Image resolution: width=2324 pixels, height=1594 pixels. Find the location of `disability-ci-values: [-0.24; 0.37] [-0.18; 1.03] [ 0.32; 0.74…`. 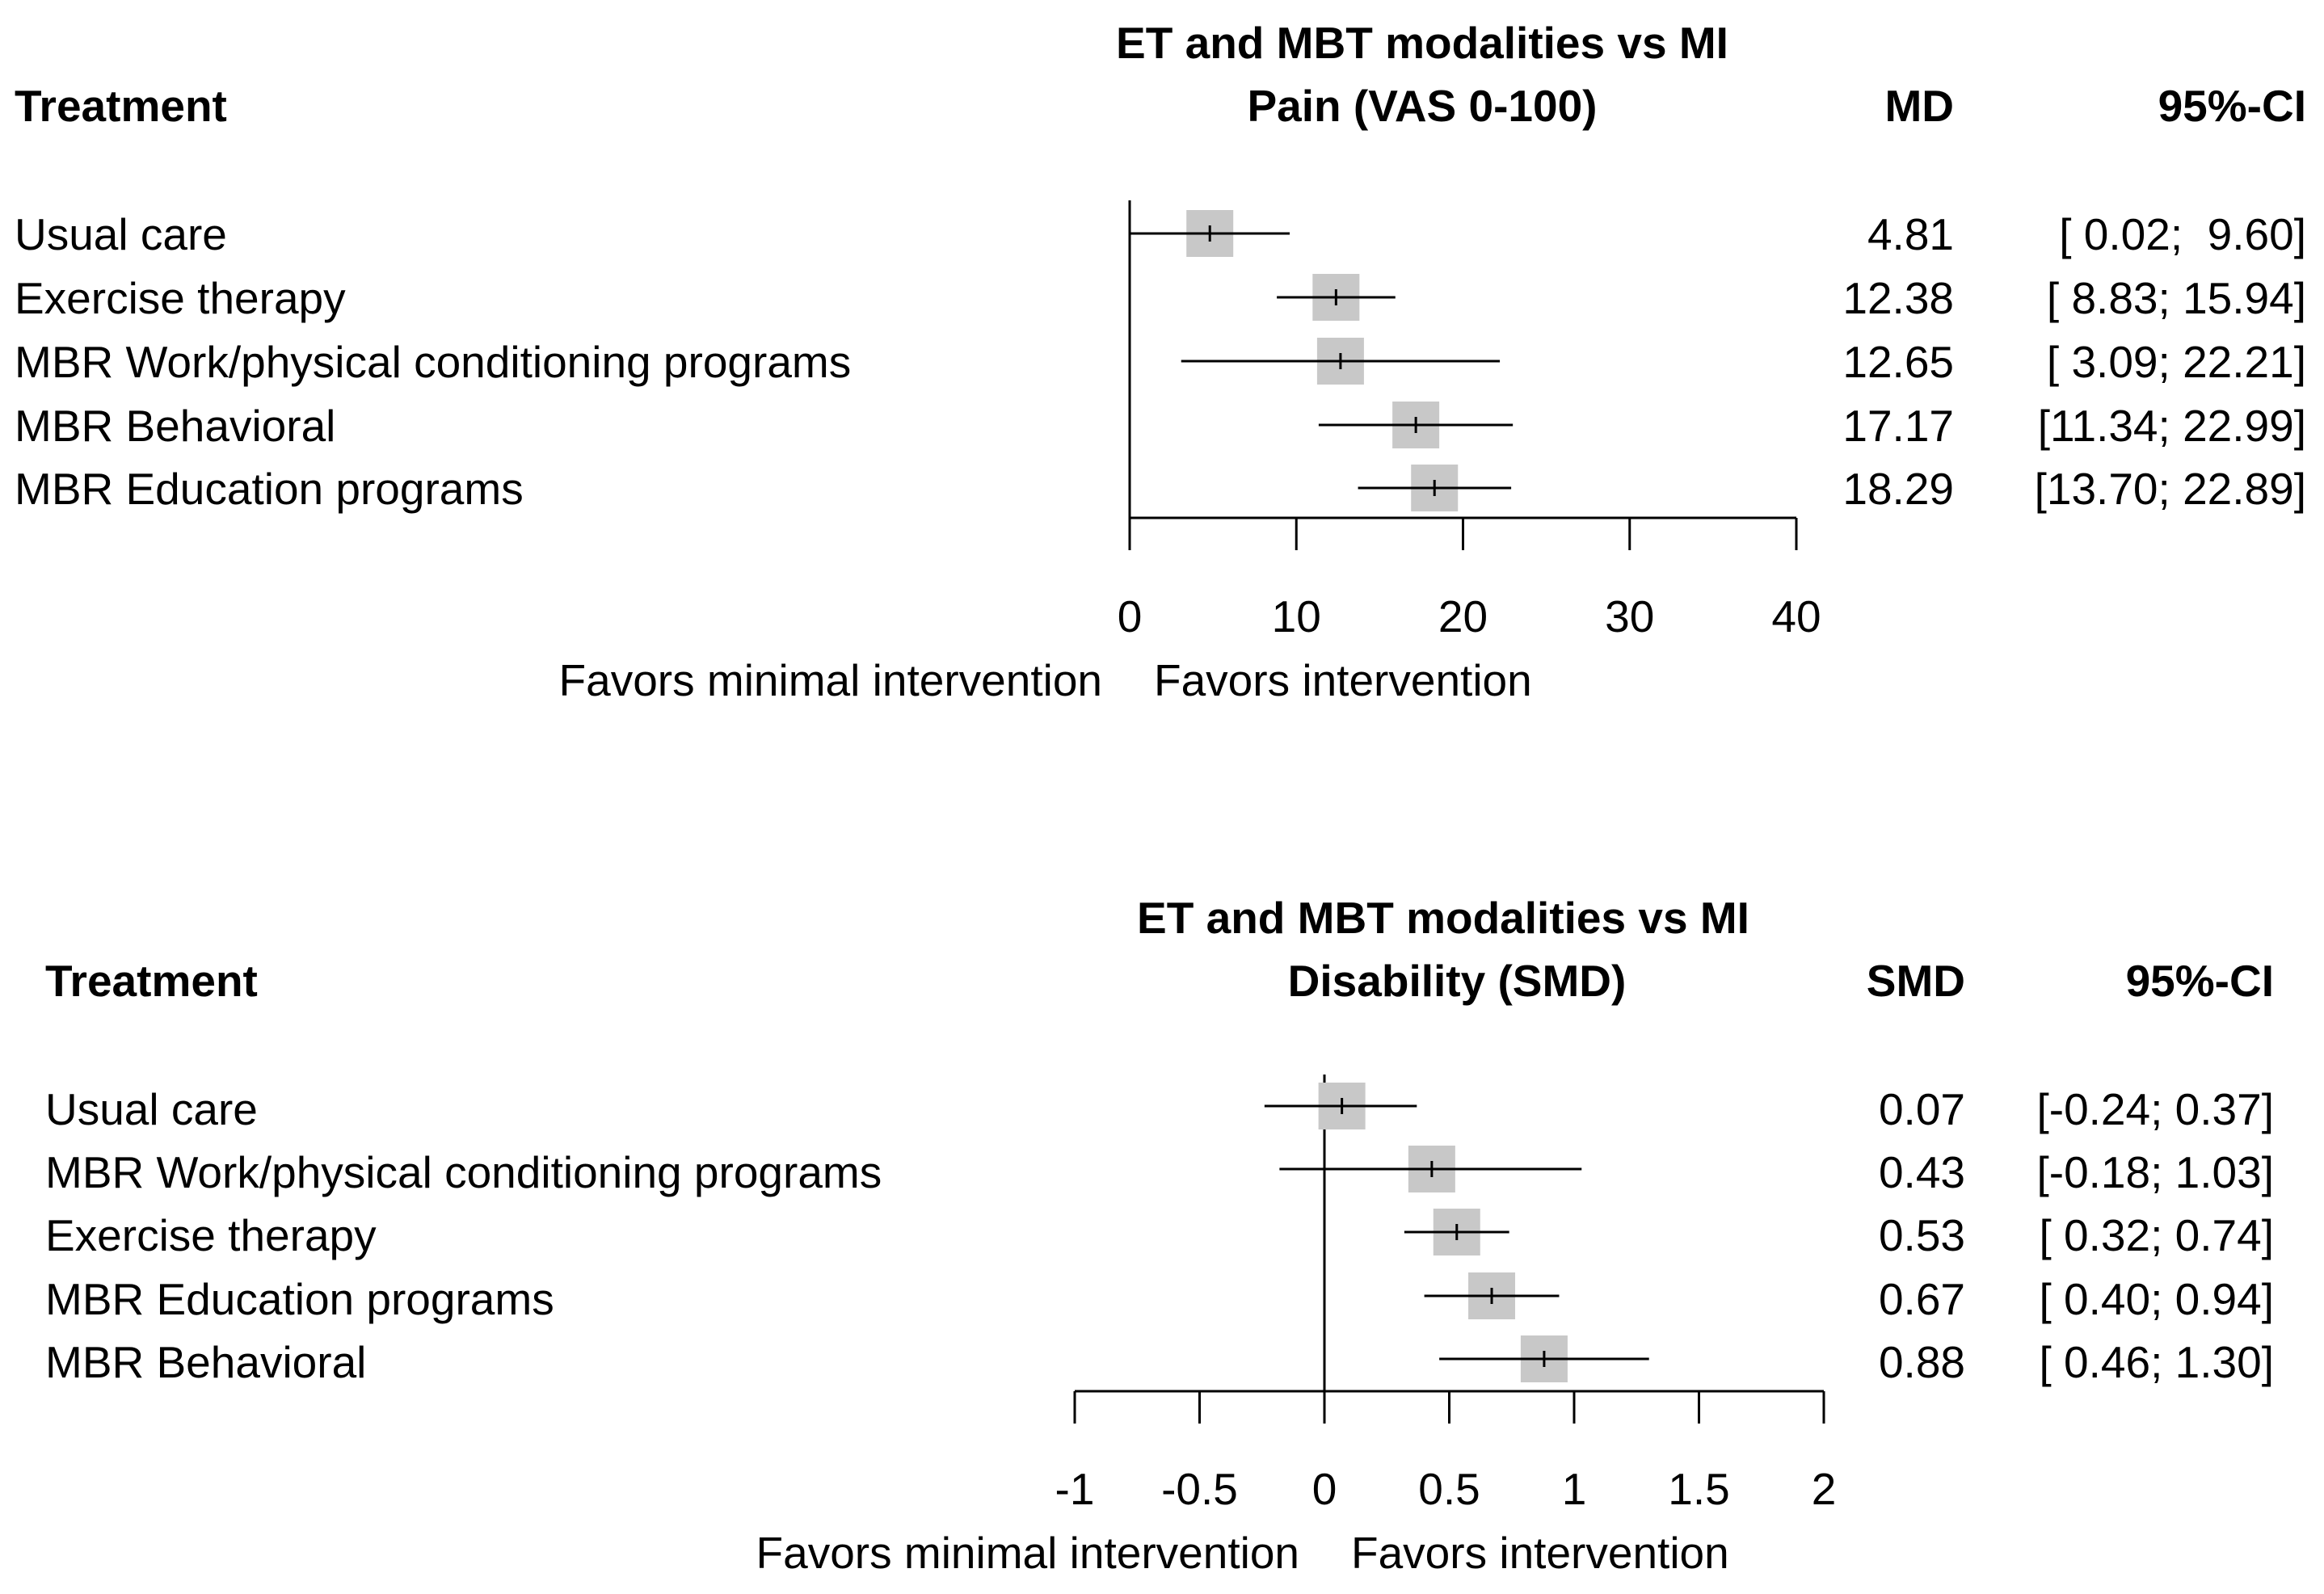

disability-ci-values: [-0.24; 0.37] [-0.18; 1.03] [ 0.32; 0.74… is located at coordinates (2155, 1235).